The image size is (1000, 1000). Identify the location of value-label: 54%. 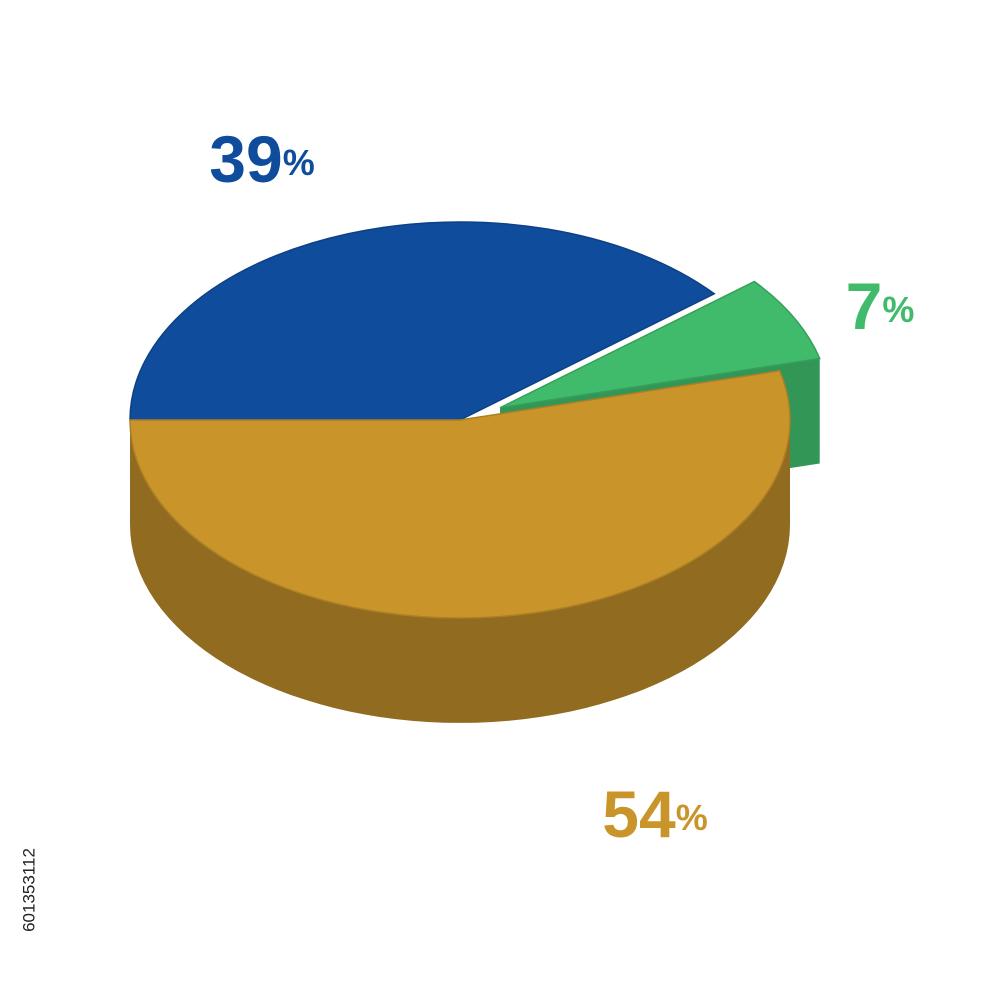
(654, 814).